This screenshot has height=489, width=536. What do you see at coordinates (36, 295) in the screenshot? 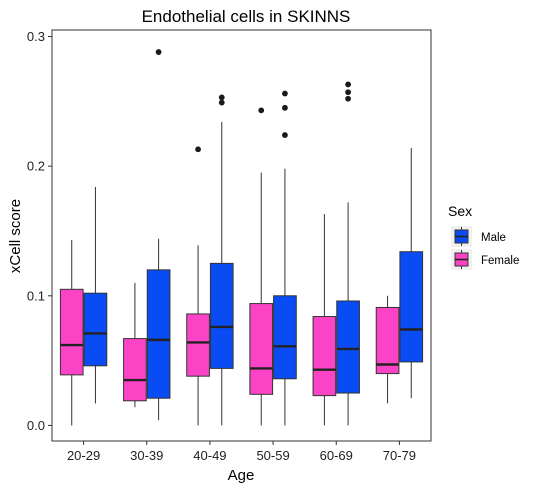
I see `y-tick-label: 0.1` at bounding box center [36, 295].